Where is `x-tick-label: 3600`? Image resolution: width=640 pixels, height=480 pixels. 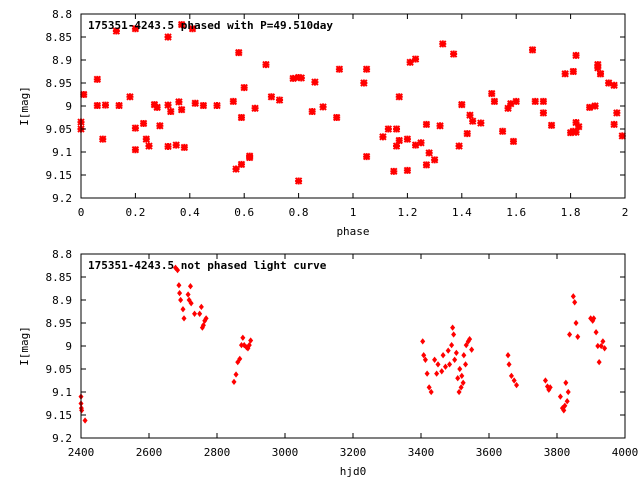
x-tick-label: 3600 is located at coordinates (489, 452).